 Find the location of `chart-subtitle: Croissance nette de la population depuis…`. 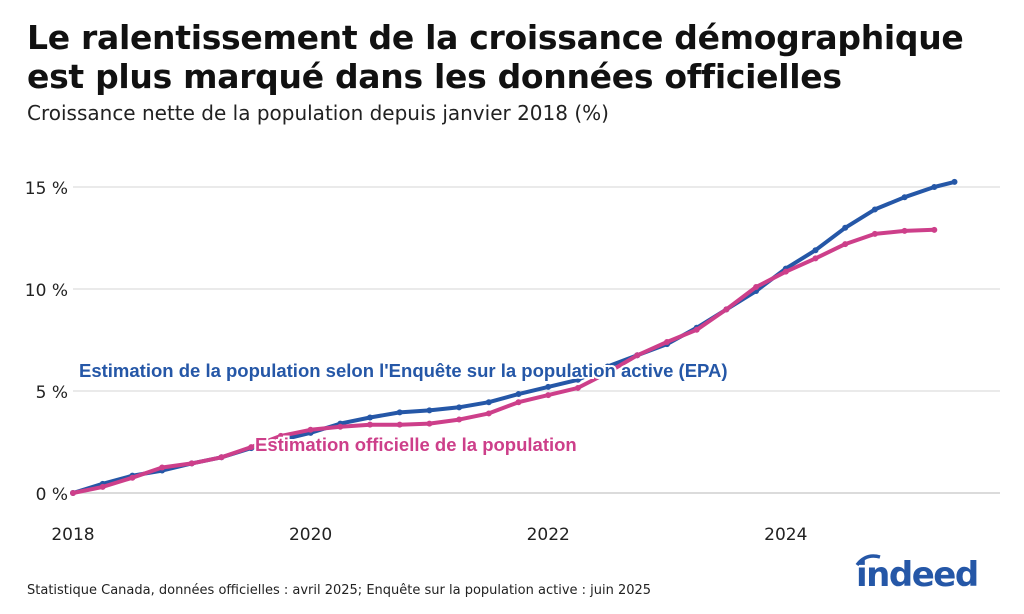

chart-subtitle: Croissance nette de la population depuis… is located at coordinates (318, 113).